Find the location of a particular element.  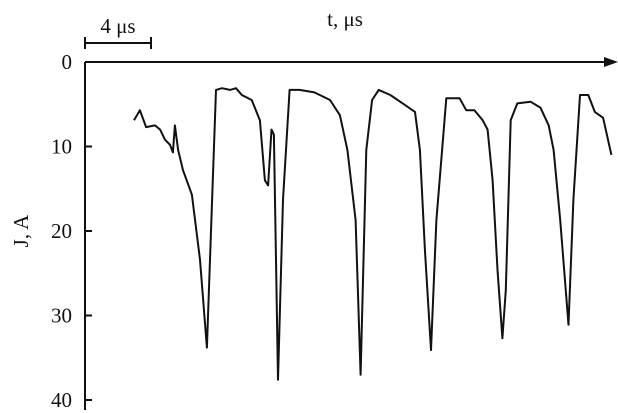

y-tick-label: 30 is located at coordinates (61, 316).